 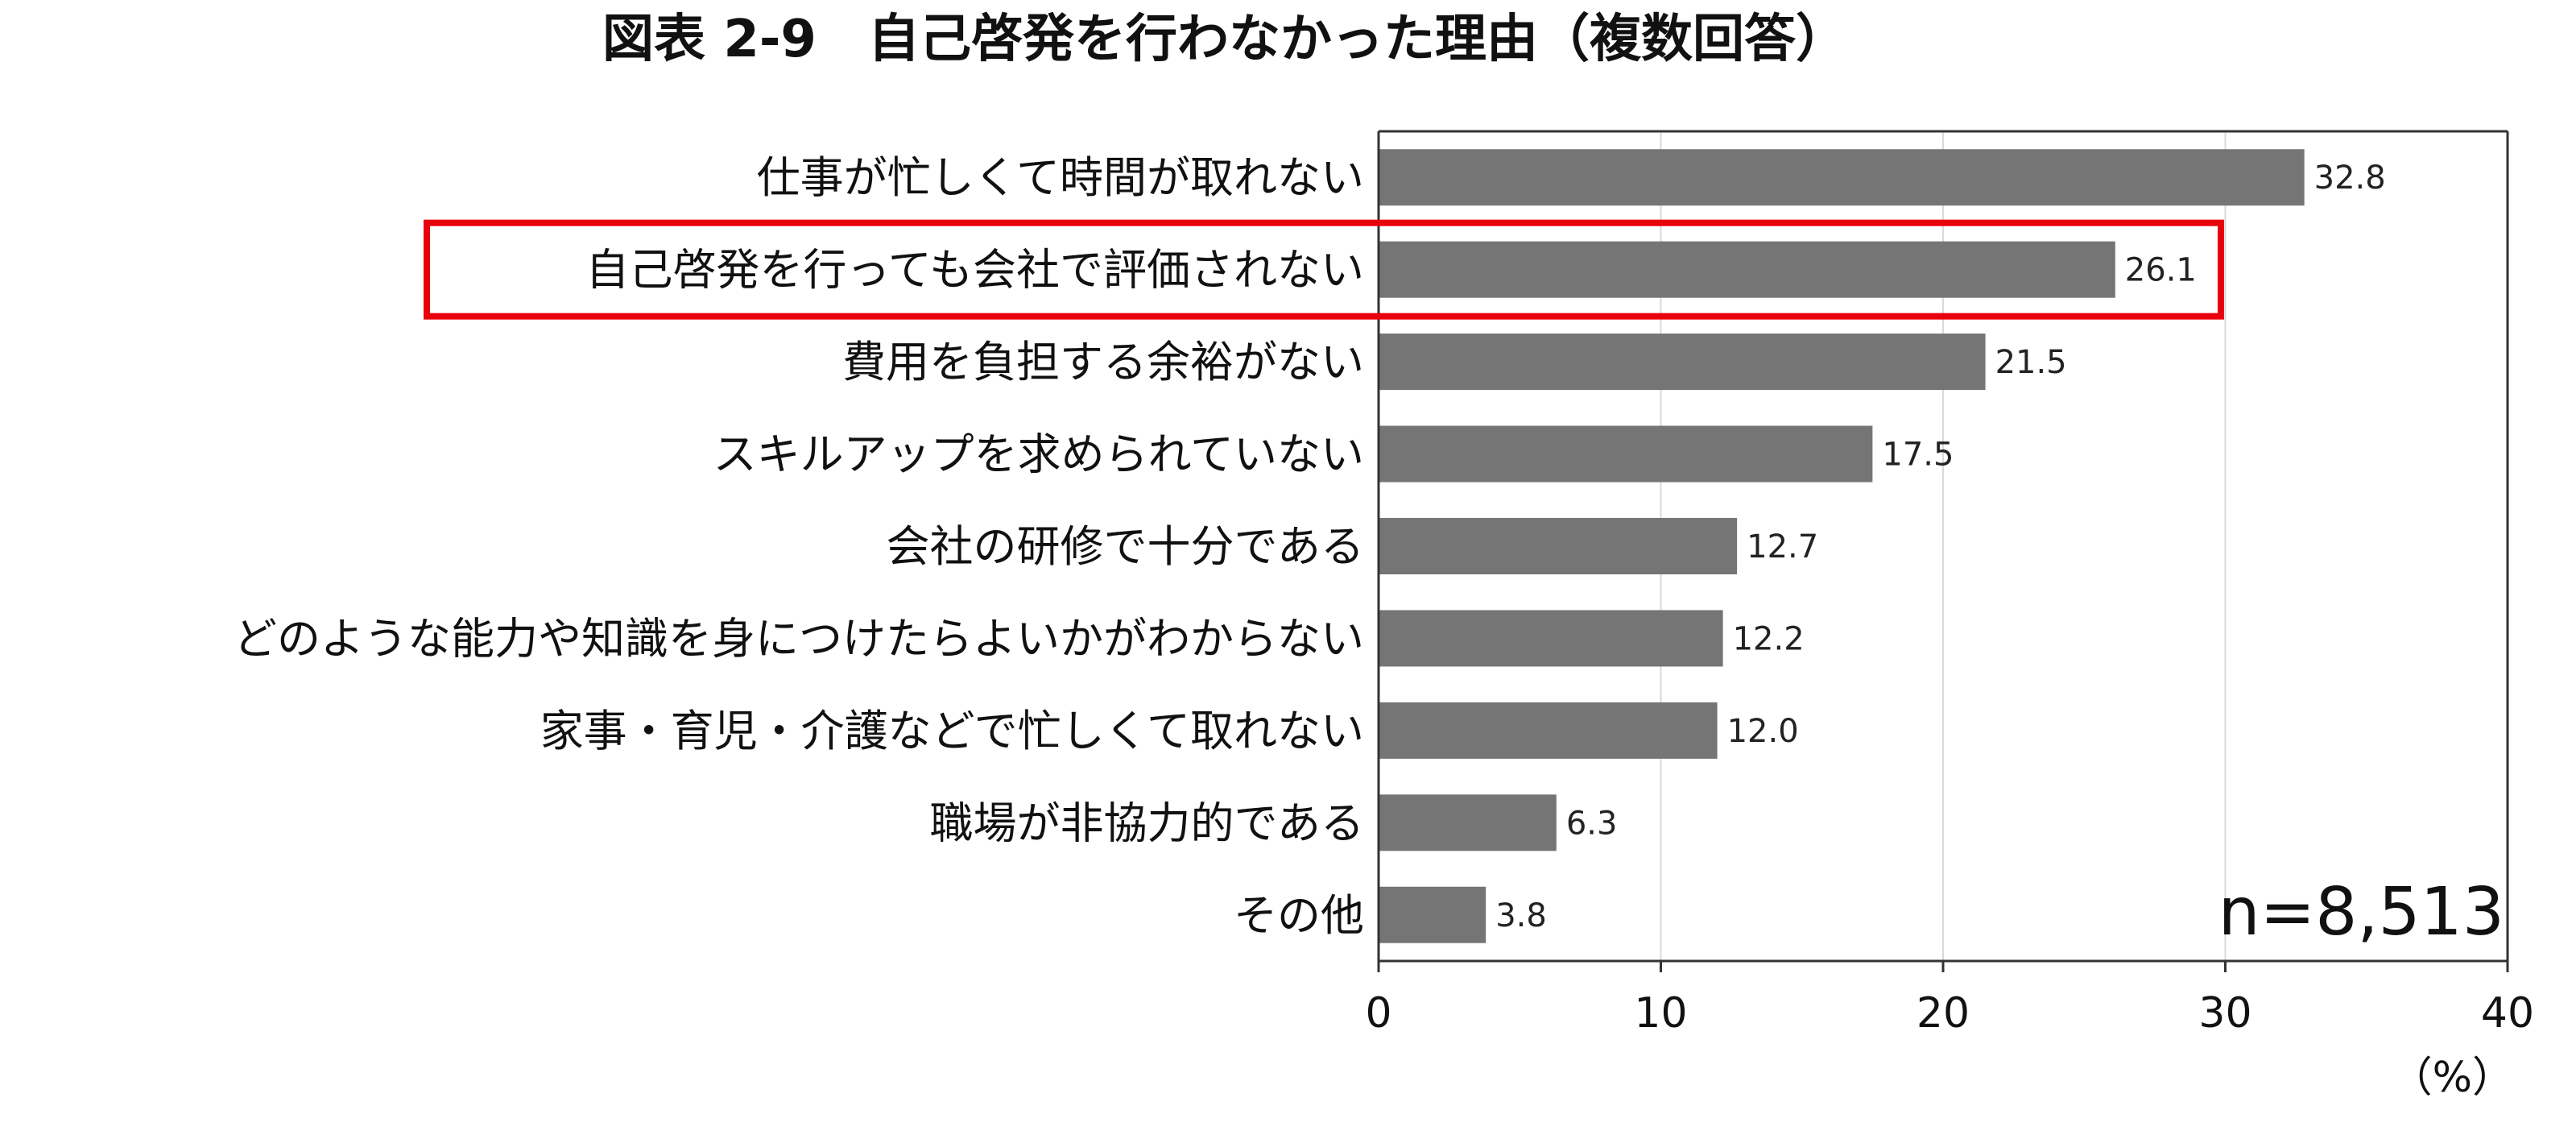 What do you see at coordinates (1299, 915) in the screenshot?
I see `category-label: その他` at bounding box center [1299, 915].